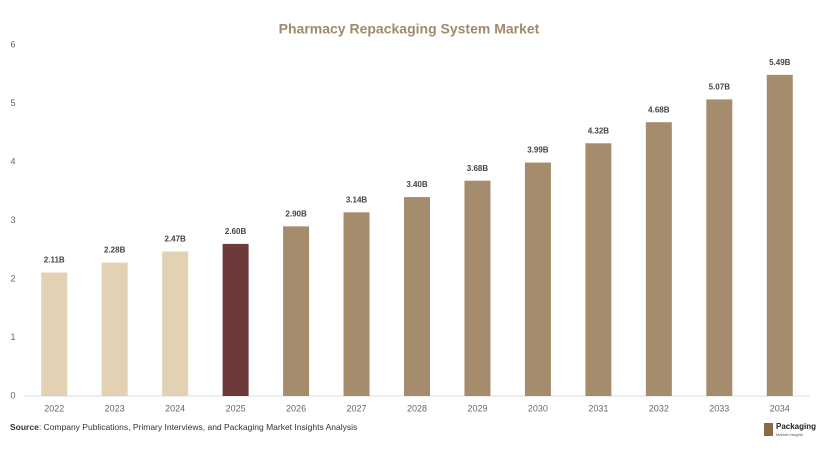 This screenshot has width=820, height=454. I want to click on x-tick-label: 2028, so click(417, 408).